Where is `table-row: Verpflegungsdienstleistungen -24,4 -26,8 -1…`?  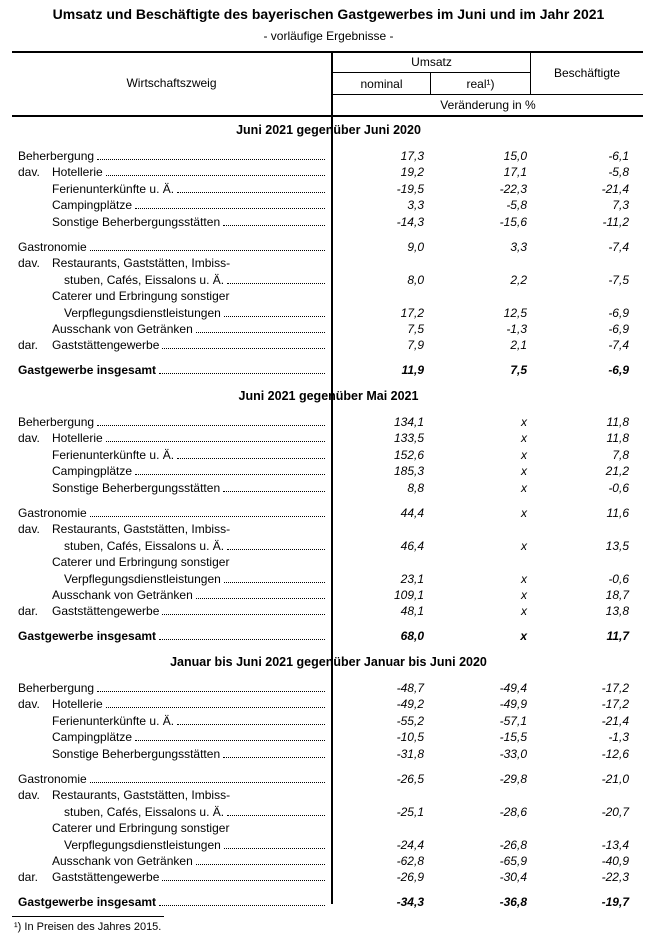
table-row: Verpflegungsdienstleistungen -24,4 -26,8 -1… is located at coordinates (328, 845).